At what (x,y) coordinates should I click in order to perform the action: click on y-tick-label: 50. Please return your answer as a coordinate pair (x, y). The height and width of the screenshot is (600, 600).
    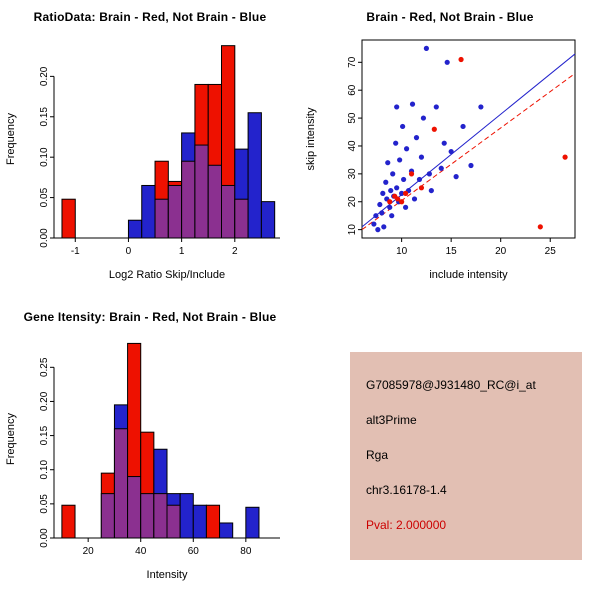
    Looking at the image, I should click on (352, 118).